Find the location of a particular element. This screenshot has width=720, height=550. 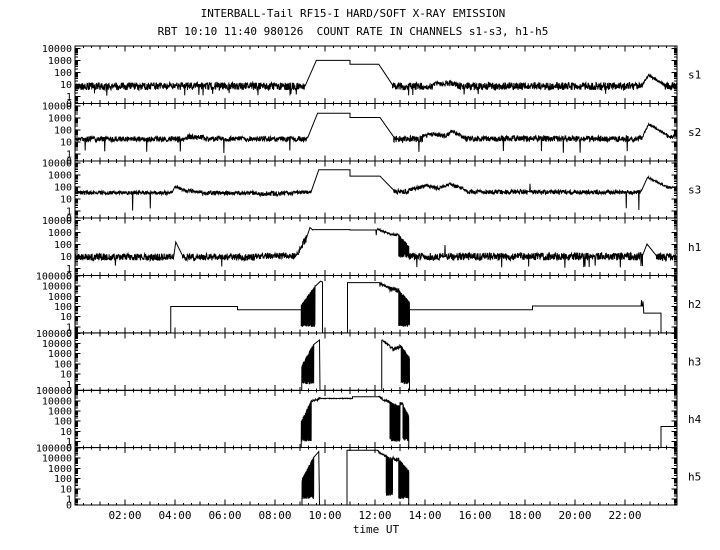

series-line-s1 is located at coordinates (376, 77).